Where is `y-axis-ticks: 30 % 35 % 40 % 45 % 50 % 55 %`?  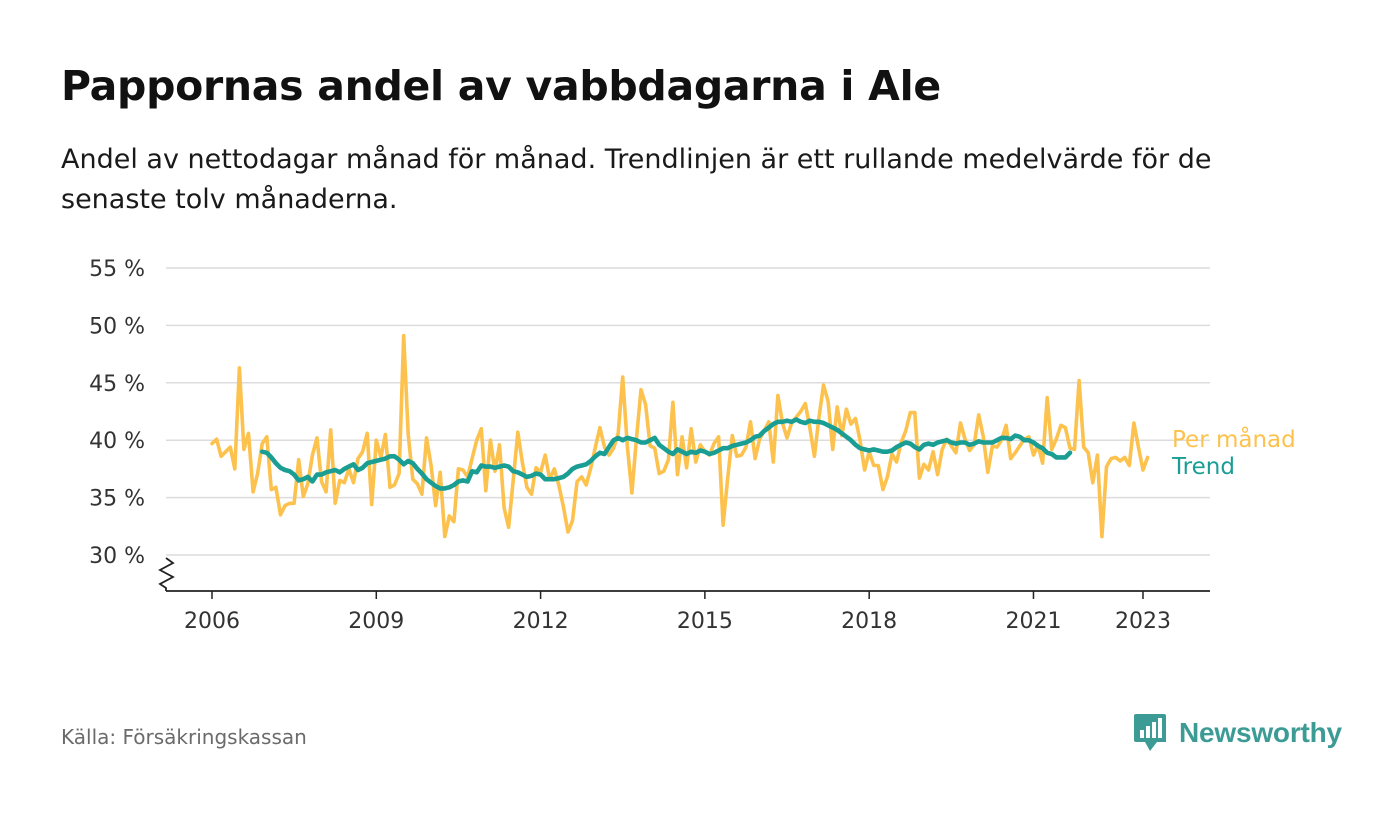 y-axis-ticks: 30 % 35 % 40 % 45 % 50 % 55 % is located at coordinates (117, 413).